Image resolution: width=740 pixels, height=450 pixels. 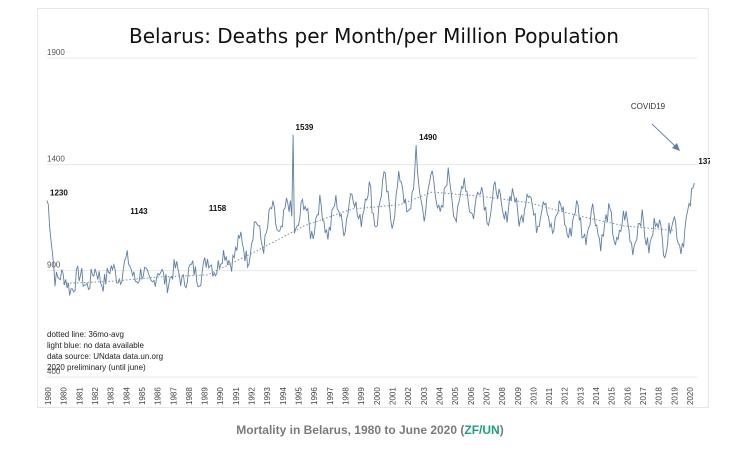 I want to click on x-tick-label: 1982, so click(x=95, y=396).